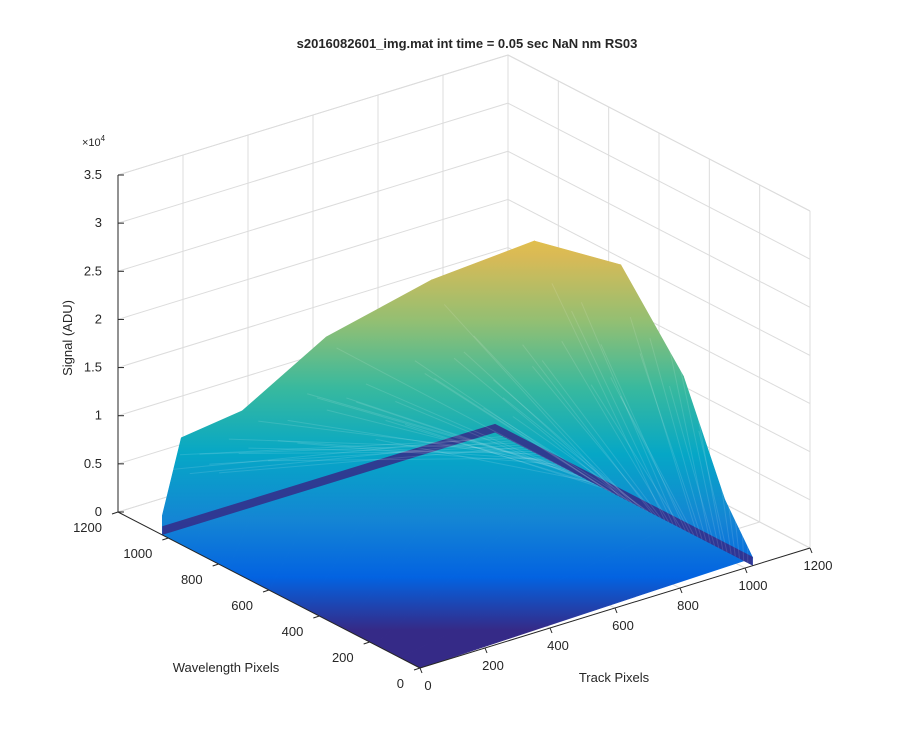 The height and width of the screenshot is (750, 900). I want to click on y-tick-label: 1000, so click(137, 553).